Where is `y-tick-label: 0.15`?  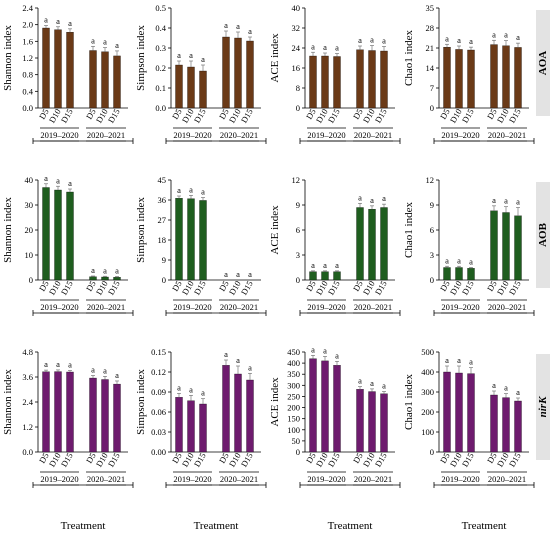 y-tick-label: 0.15 is located at coordinates (158, 352).